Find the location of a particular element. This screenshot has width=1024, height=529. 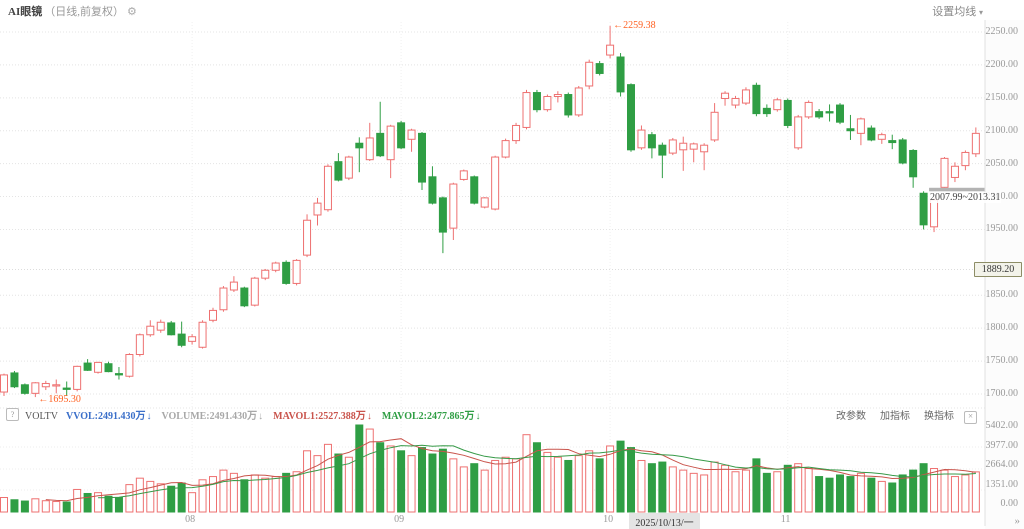

volume-axis-label: 0.00 is located at coordinates (1009, 503).